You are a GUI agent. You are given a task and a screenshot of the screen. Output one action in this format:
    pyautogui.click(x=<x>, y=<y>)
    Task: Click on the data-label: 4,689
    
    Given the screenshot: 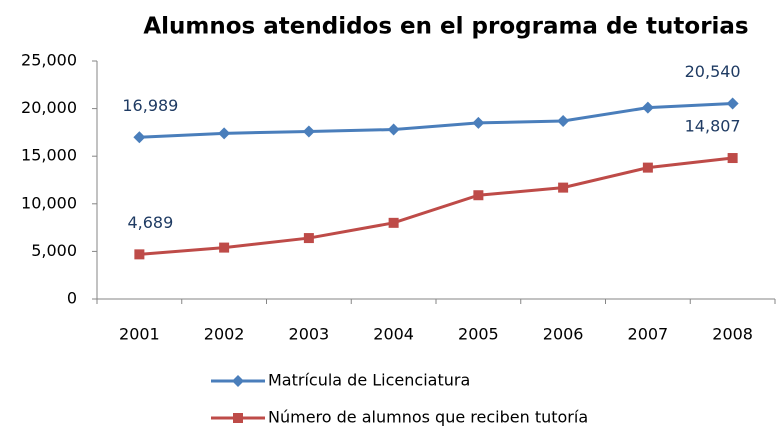 What is the action you would take?
    pyautogui.click(x=150, y=222)
    